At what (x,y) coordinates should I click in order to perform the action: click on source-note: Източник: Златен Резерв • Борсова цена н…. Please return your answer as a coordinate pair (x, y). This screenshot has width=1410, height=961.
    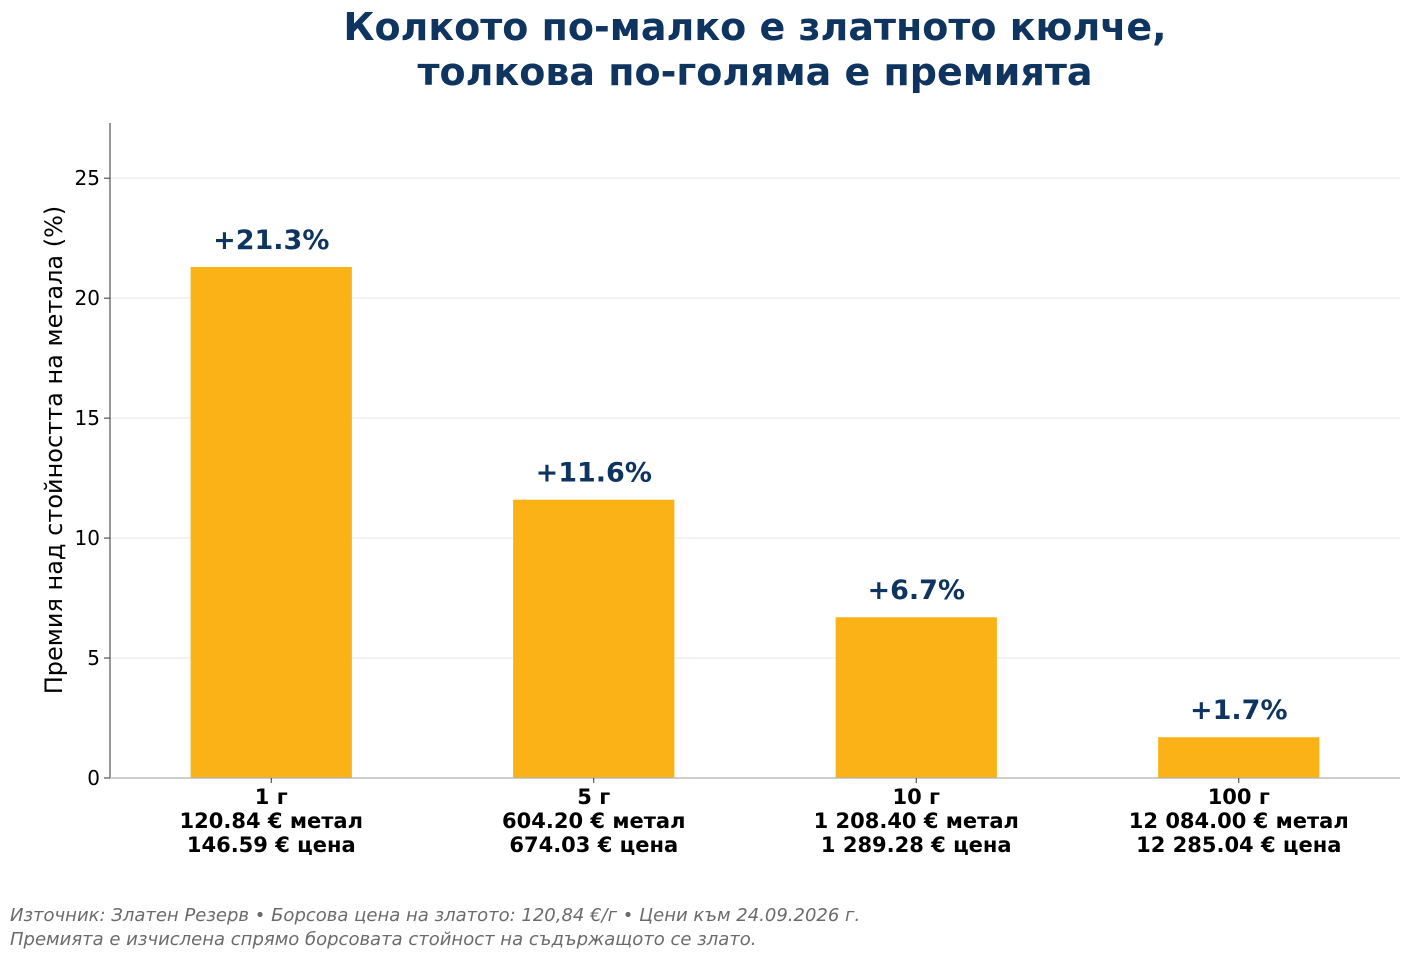
    Looking at the image, I should click on (435, 915).